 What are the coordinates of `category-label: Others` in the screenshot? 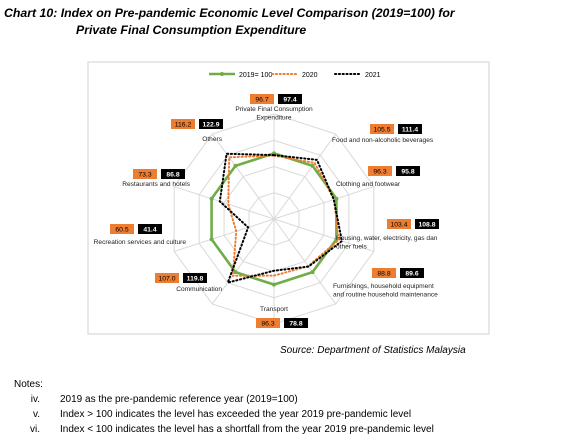 It's located at (212, 139).